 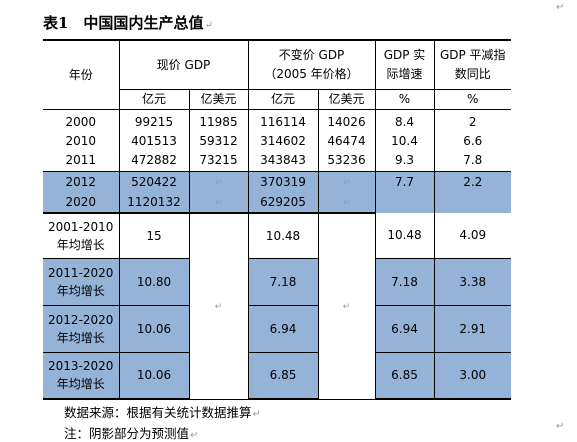 I want to click on table-row: 2010 401513 59312 314602 46474 10.4 6.6, so click(x=277, y=140).